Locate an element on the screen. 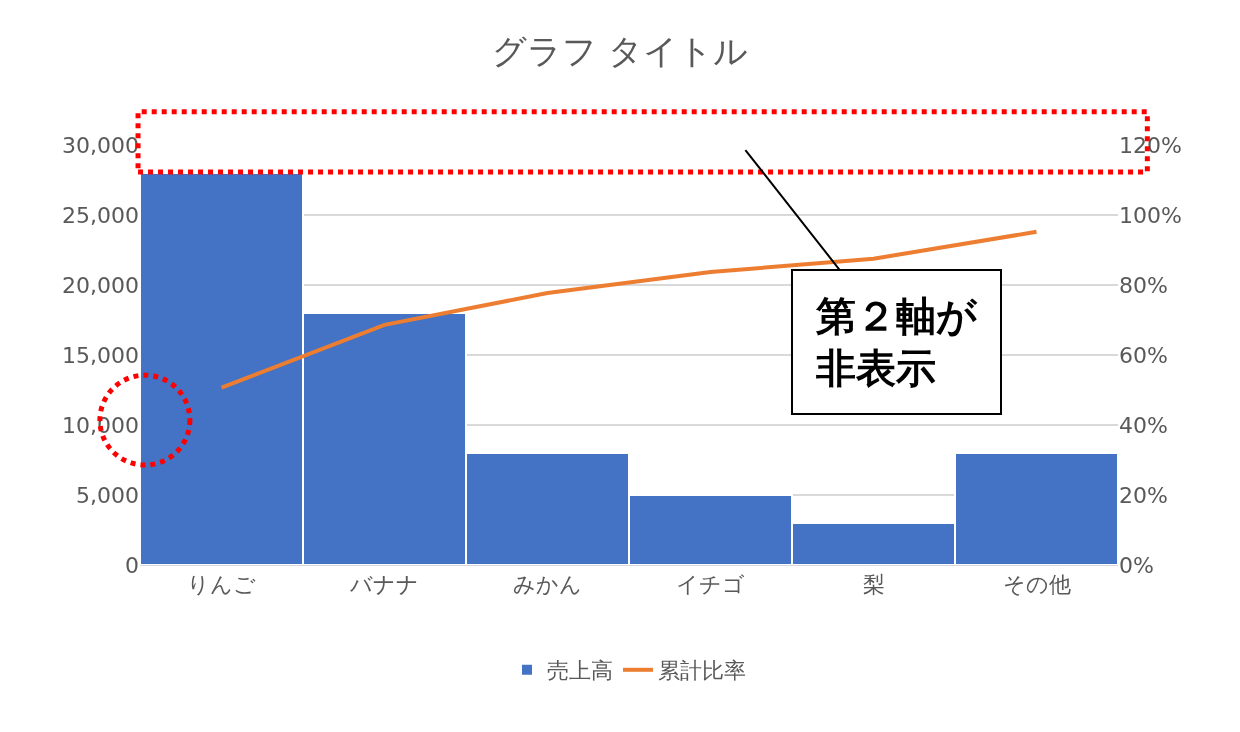 This screenshot has height=732, width=1240. y2-tick-label: 40% is located at coordinates (1143, 425).